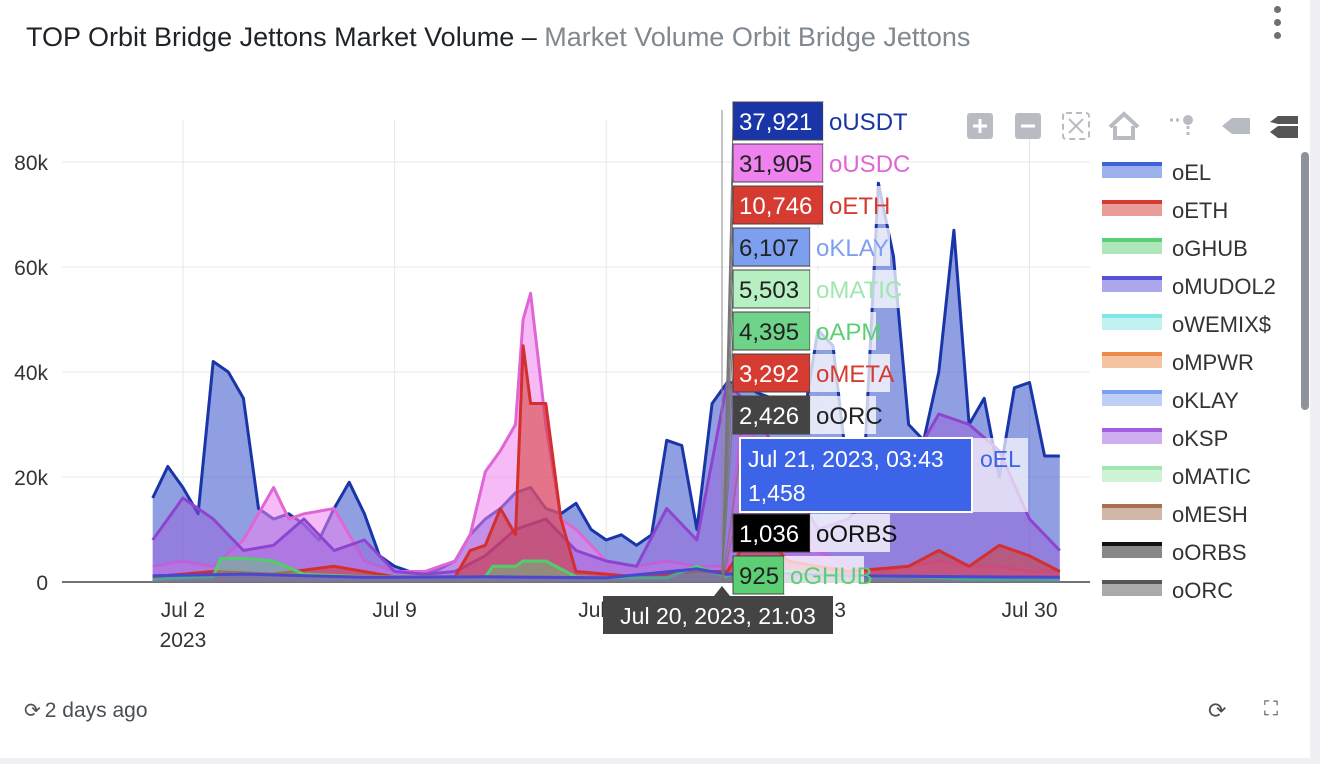 This screenshot has width=1320, height=764. Describe the element at coordinates (769, 248) in the screenshot. I see `hover-value: 6,107` at that location.